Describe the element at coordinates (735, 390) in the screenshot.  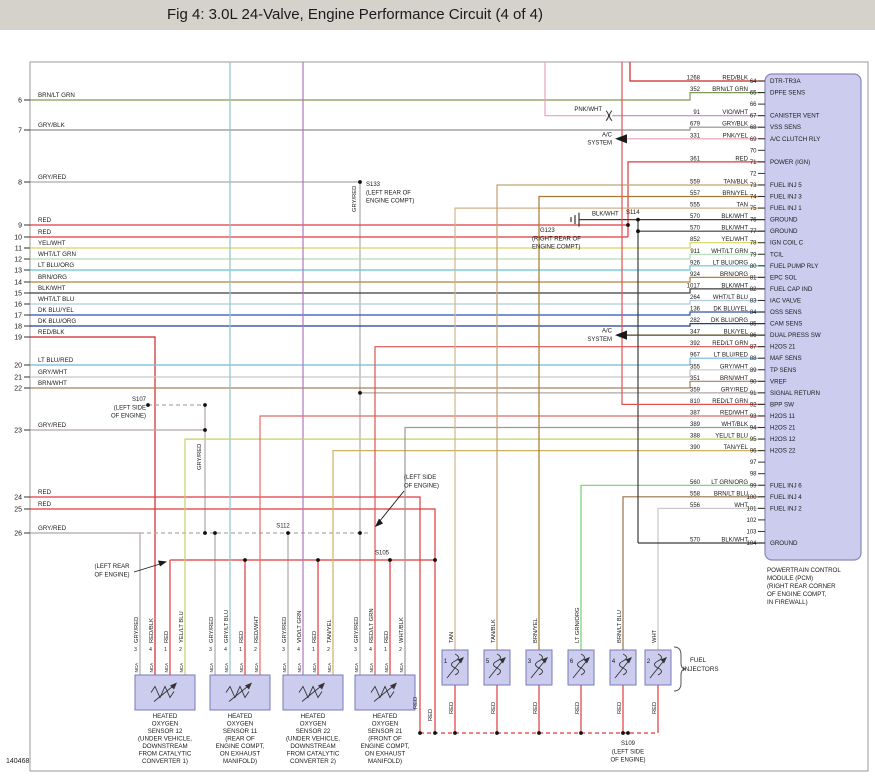
I see `pcm-wire-color: GRY/RED` at that location.